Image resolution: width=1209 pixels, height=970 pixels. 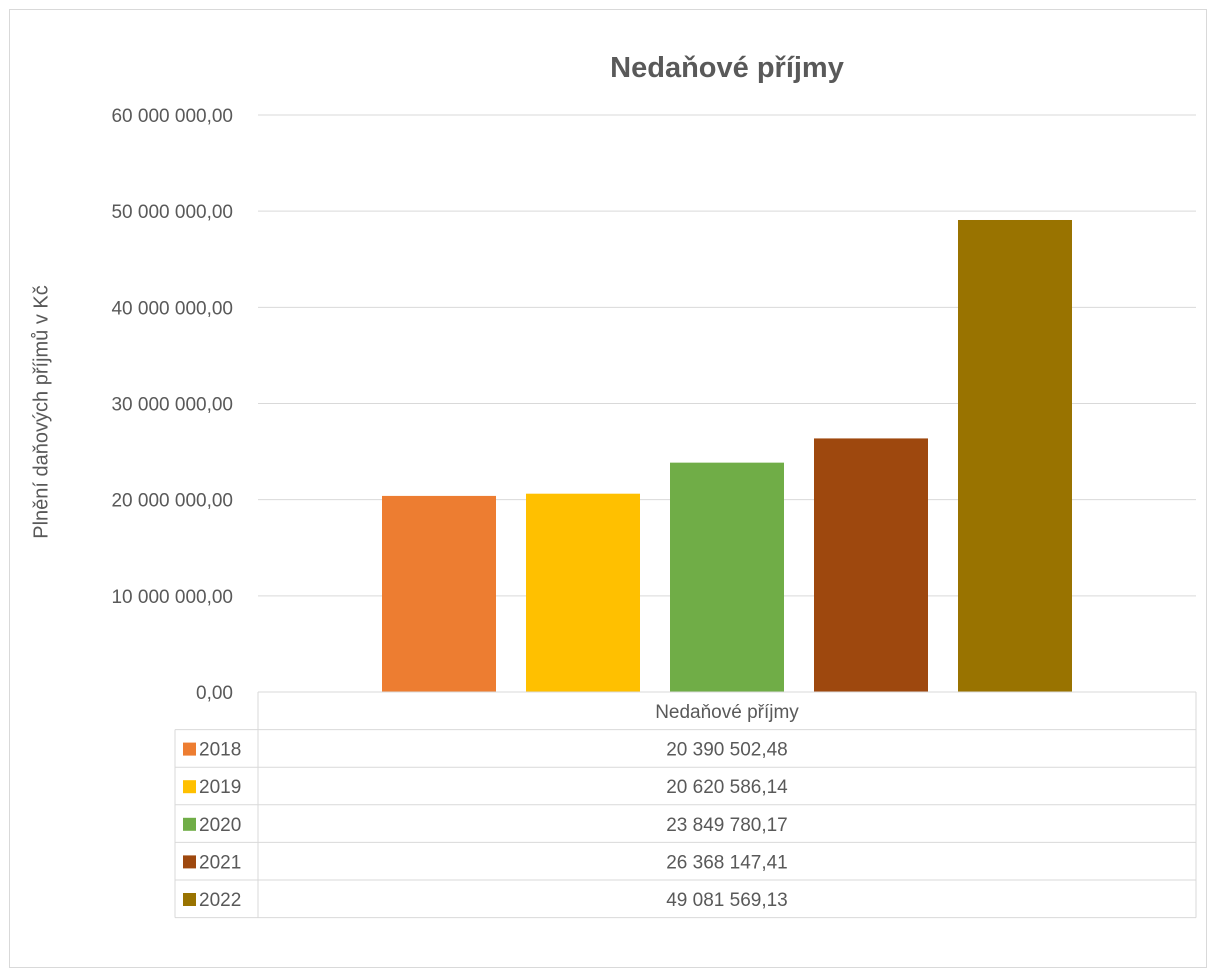 I want to click on y-tick-label: 20 000 000,00, so click(x=172, y=501).